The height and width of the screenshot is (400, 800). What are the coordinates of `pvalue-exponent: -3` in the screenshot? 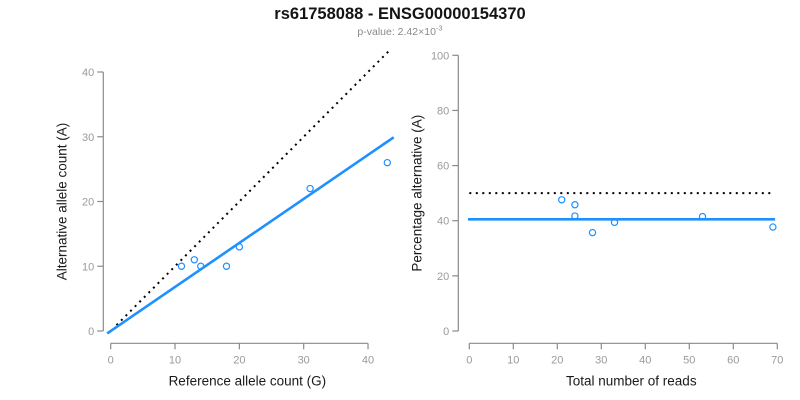 It's located at (439, 28).